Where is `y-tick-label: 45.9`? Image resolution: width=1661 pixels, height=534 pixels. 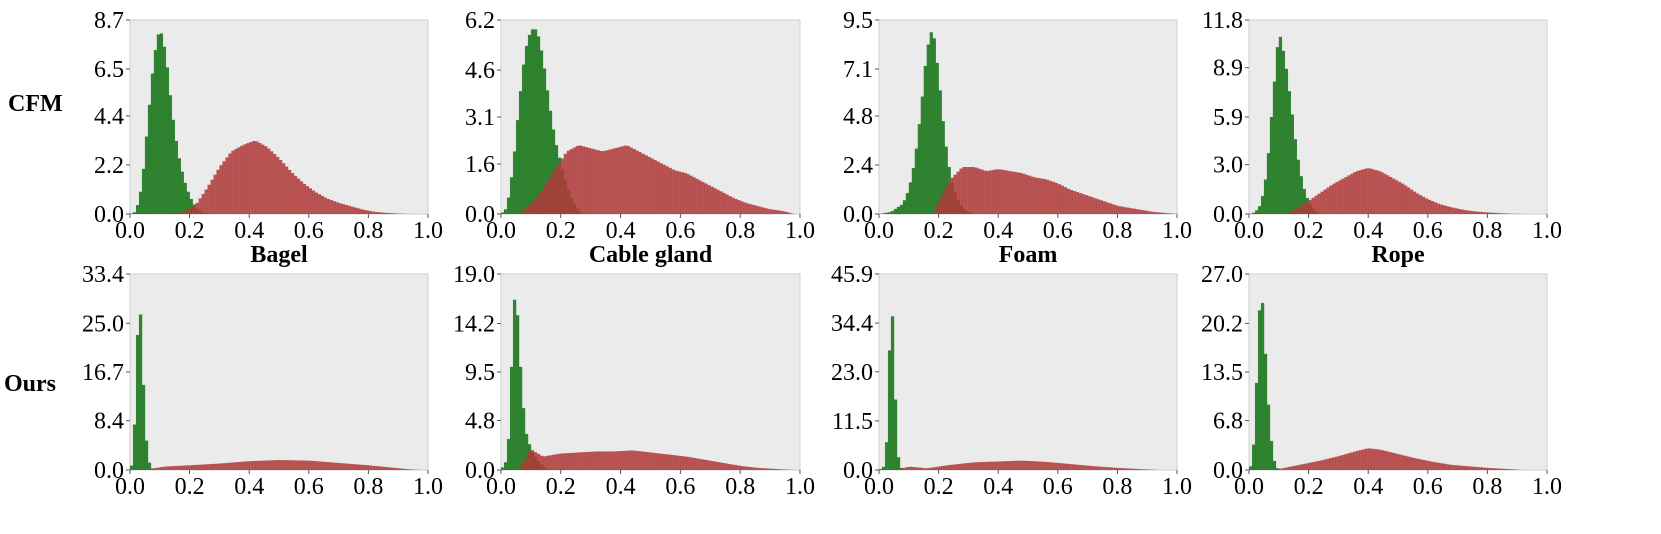 y-tick-label: 45.9 is located at coordinates (852, 275).